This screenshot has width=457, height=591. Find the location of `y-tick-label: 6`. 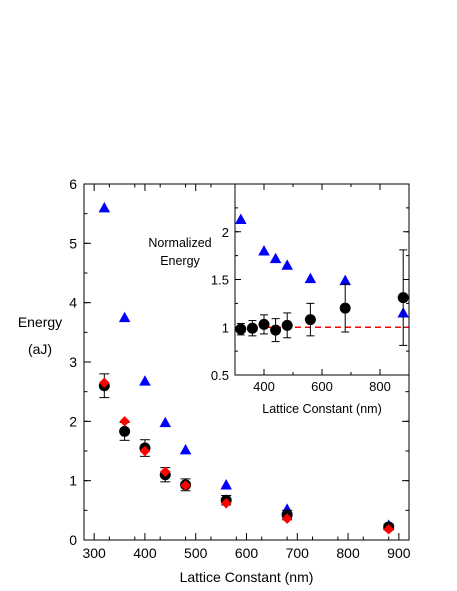

y-tick-label: 6 is located at coordinates (73, 184).